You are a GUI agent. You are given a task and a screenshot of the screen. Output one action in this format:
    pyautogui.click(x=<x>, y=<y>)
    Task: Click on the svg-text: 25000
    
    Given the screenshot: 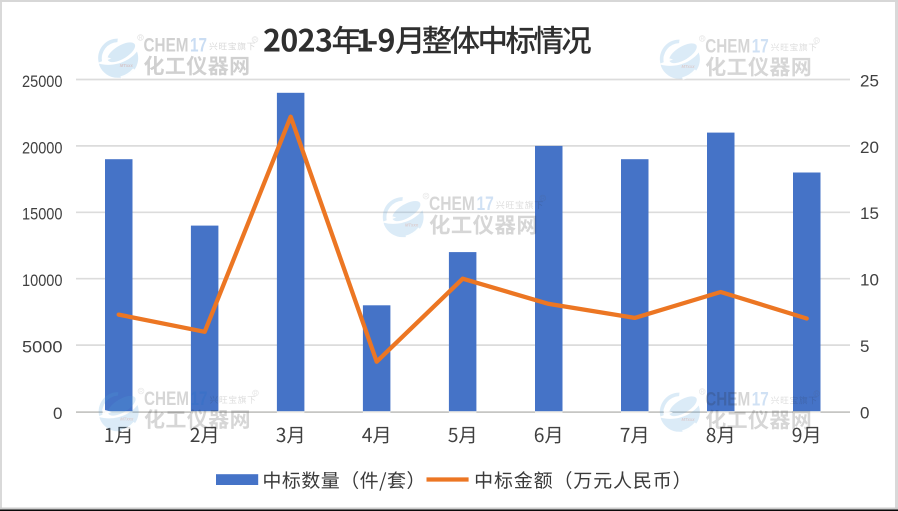 What is the action you would take?
    pyautogui.click(x=42, y=81)
    